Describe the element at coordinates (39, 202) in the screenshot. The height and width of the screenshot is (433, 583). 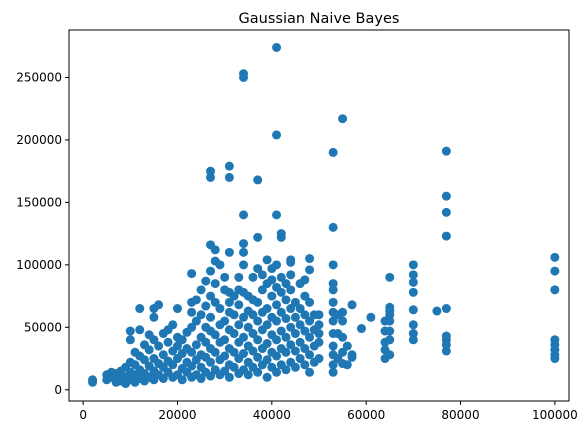
I see `y-tick-label: 150000` at that location.